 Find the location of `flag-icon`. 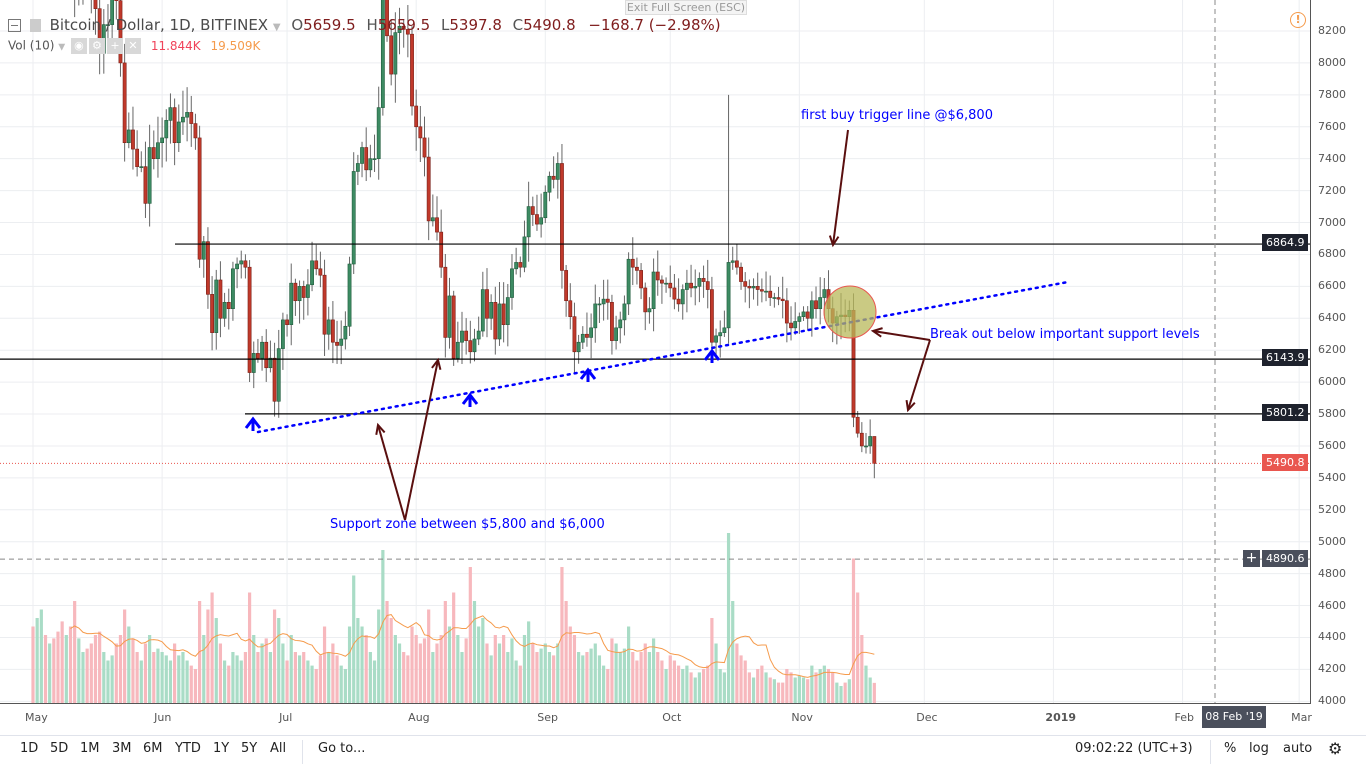

flag-icon is located at coordinates (35, 25).